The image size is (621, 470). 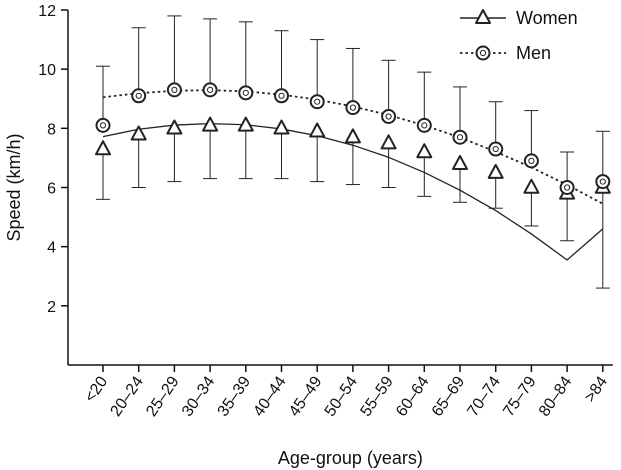 What do you see at coordinates (235, 396) in the screenshot?
I see `x-tick-label: 35–39` at bounding box center [235, 396].